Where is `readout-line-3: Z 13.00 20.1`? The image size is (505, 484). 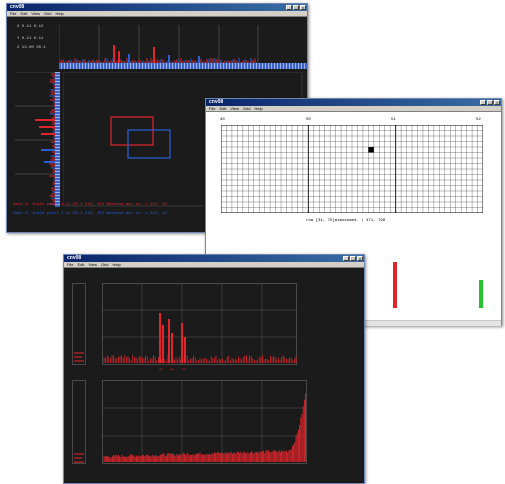 readout-line-3: Z 13.00 20.1 is located at coordinates (31, 48).